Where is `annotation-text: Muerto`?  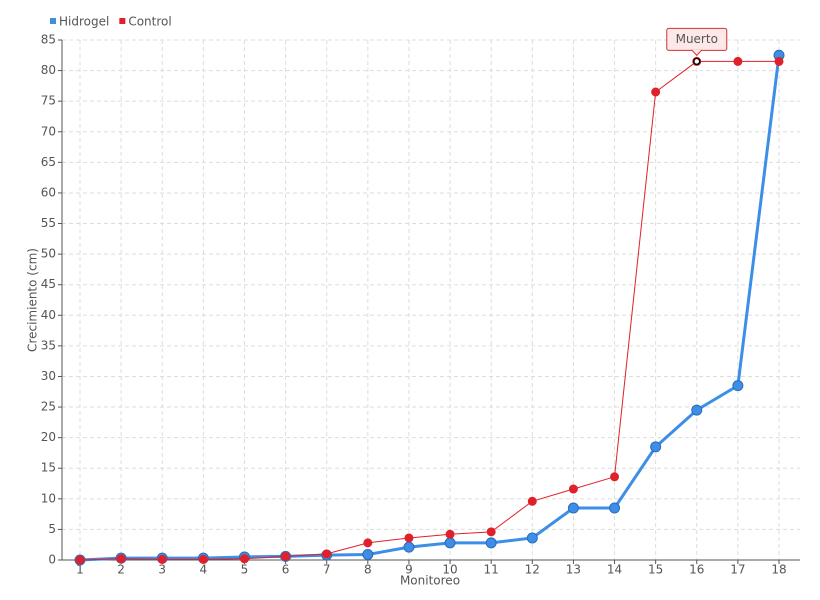
annotation-text: Muerto is located at coordinates (697, 39).